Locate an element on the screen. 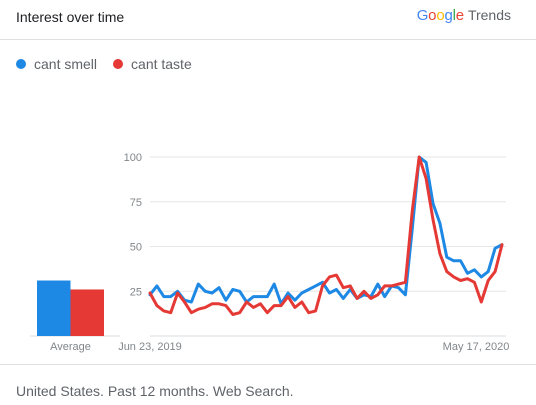  google-trends-logo: Google Trends is located at coordinates (464, 15).